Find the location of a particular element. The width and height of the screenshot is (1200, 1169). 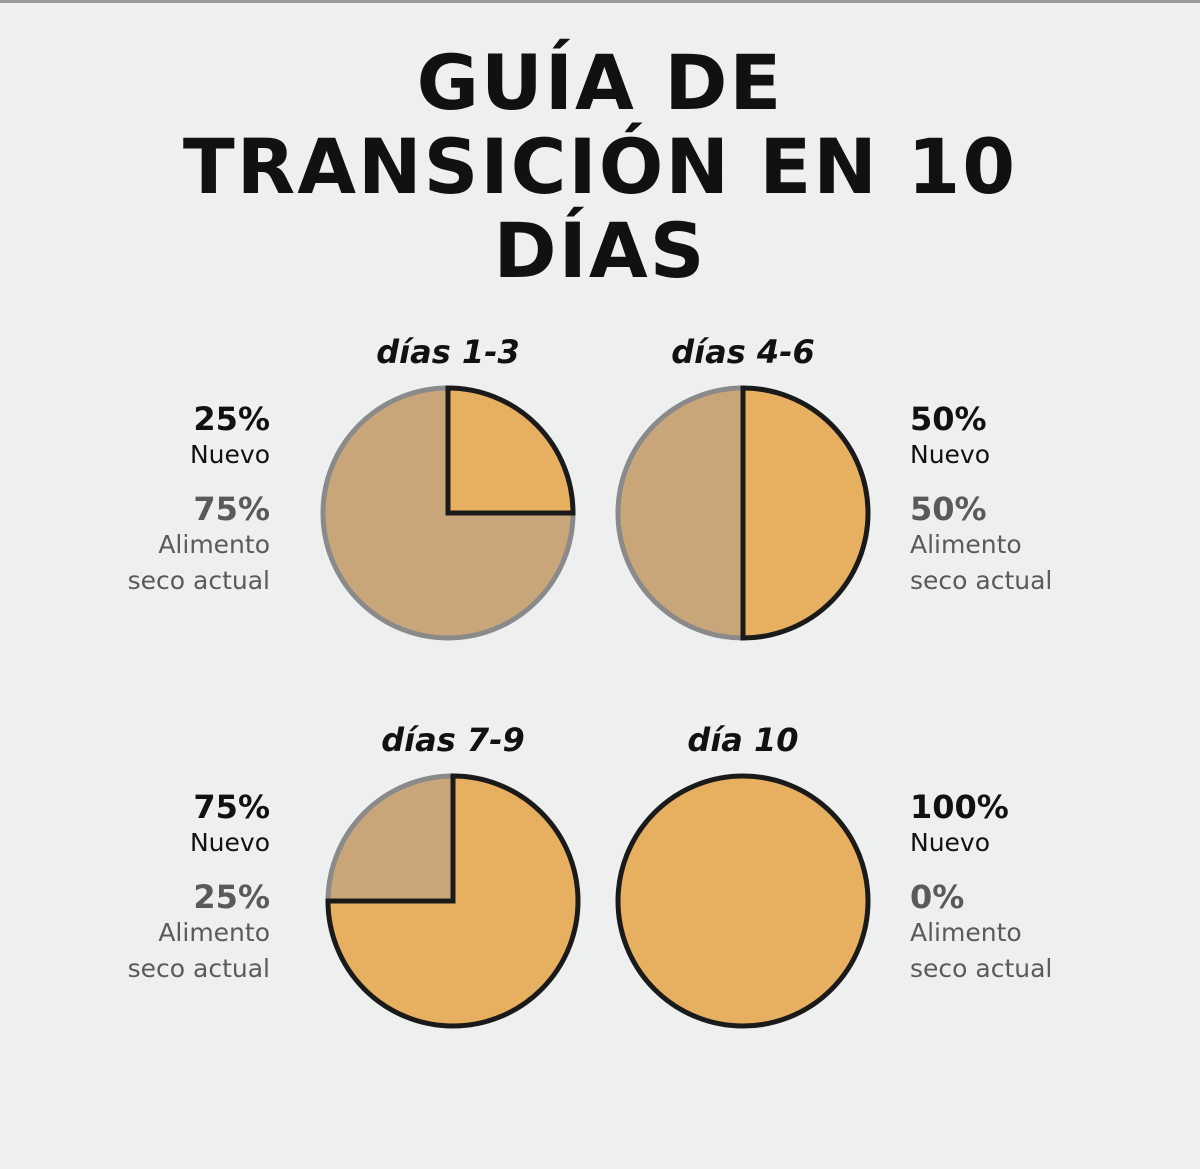

legend-value: 100% is located at coordinates (959, 807).